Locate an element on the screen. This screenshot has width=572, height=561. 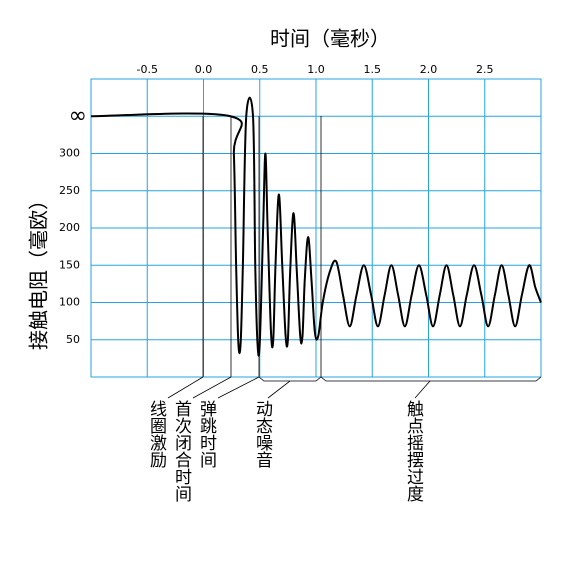
x-tick-label: 0.0 is located at coordinates (204, 69).